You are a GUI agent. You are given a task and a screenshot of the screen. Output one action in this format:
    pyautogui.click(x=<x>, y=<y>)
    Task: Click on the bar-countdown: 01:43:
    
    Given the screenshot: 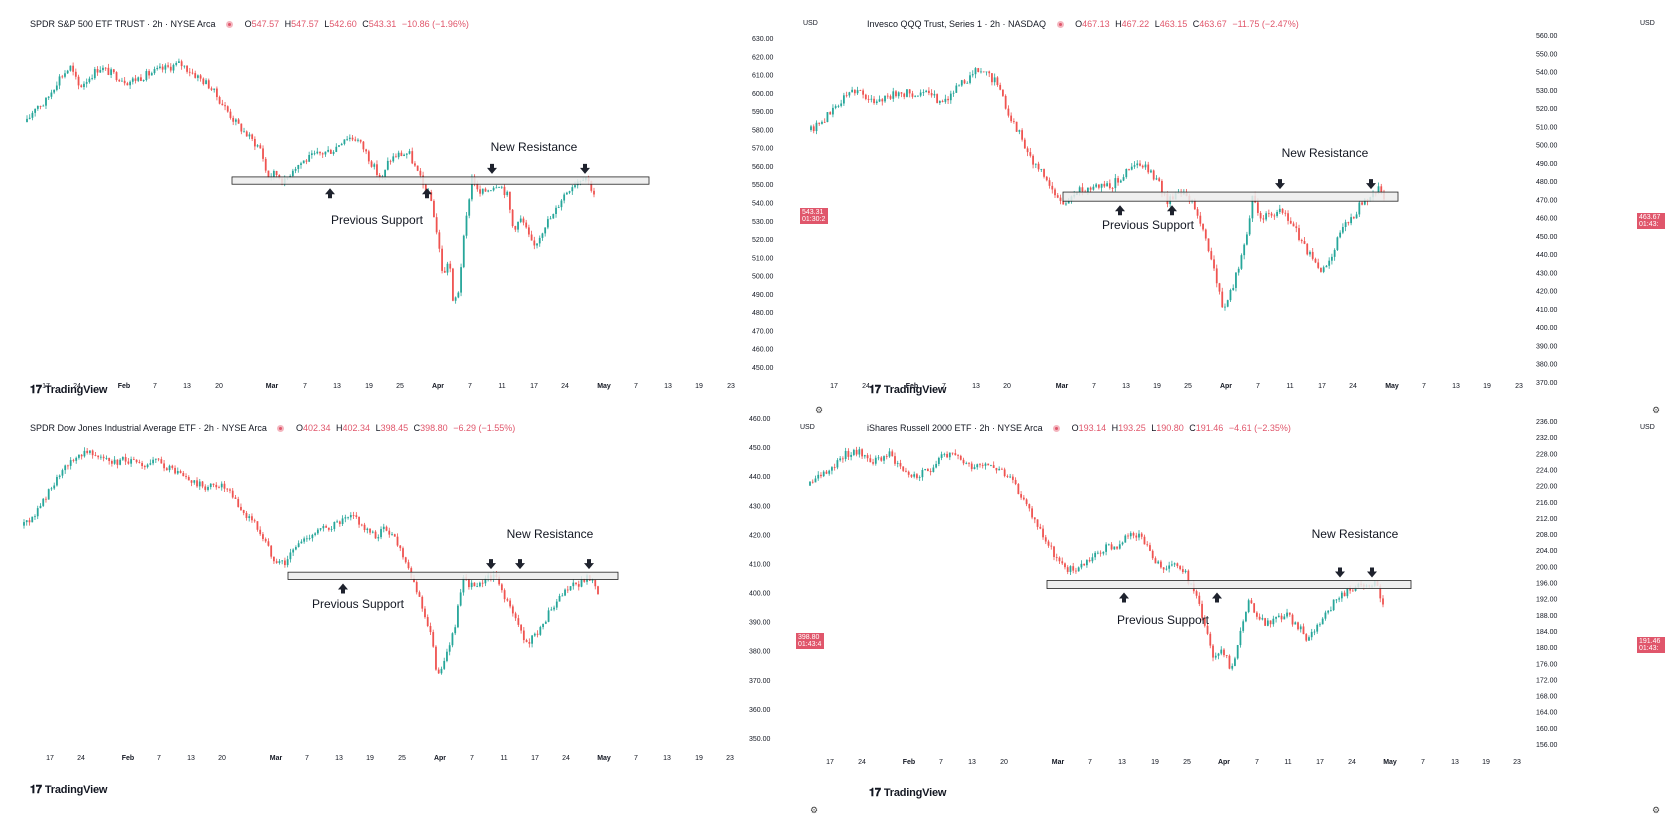 What is the action you would take?
    pyautogui.click(x=1649, y=224)
    